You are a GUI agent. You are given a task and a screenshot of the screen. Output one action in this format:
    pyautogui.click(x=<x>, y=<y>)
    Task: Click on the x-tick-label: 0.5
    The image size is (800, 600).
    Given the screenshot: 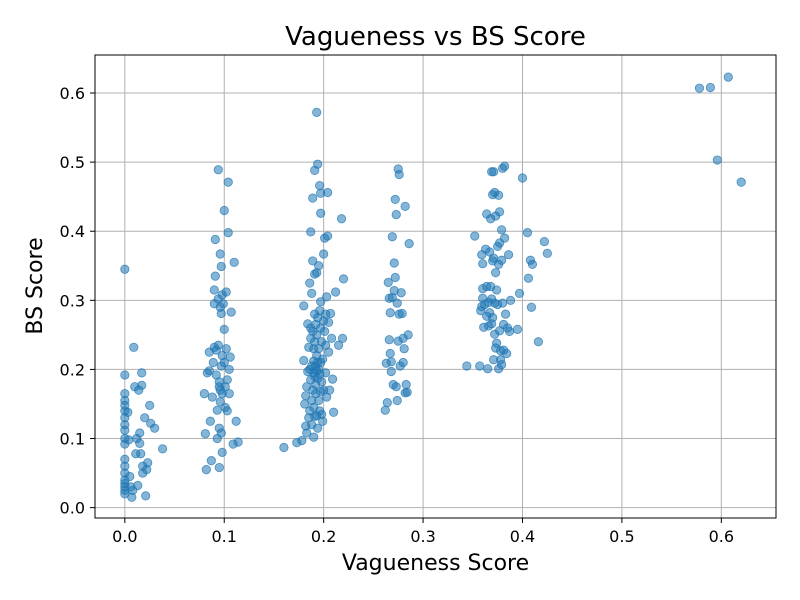 What is the action you would take?
    pyautogui.click(x=621, y=536)
    